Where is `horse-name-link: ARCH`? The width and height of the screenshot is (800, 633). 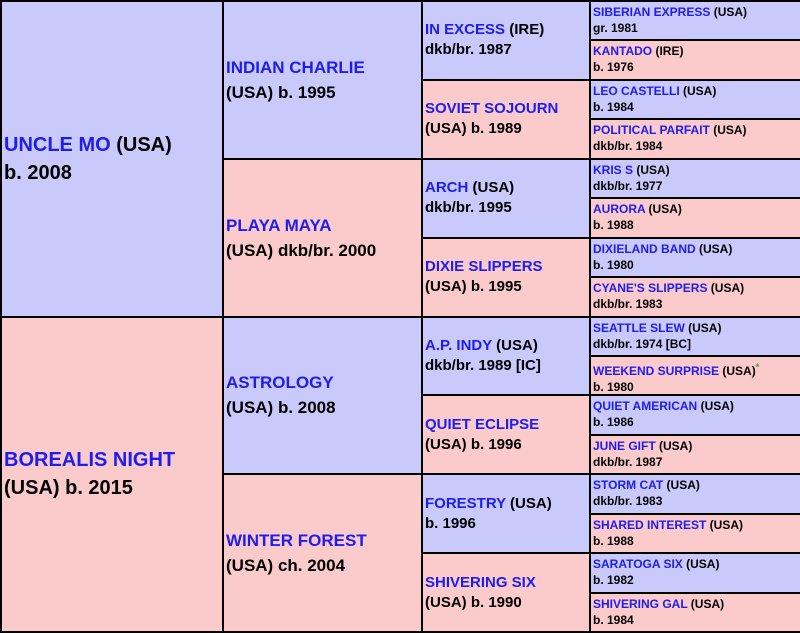
horse-name-link: ARCH is located at coordinates (447, 188).